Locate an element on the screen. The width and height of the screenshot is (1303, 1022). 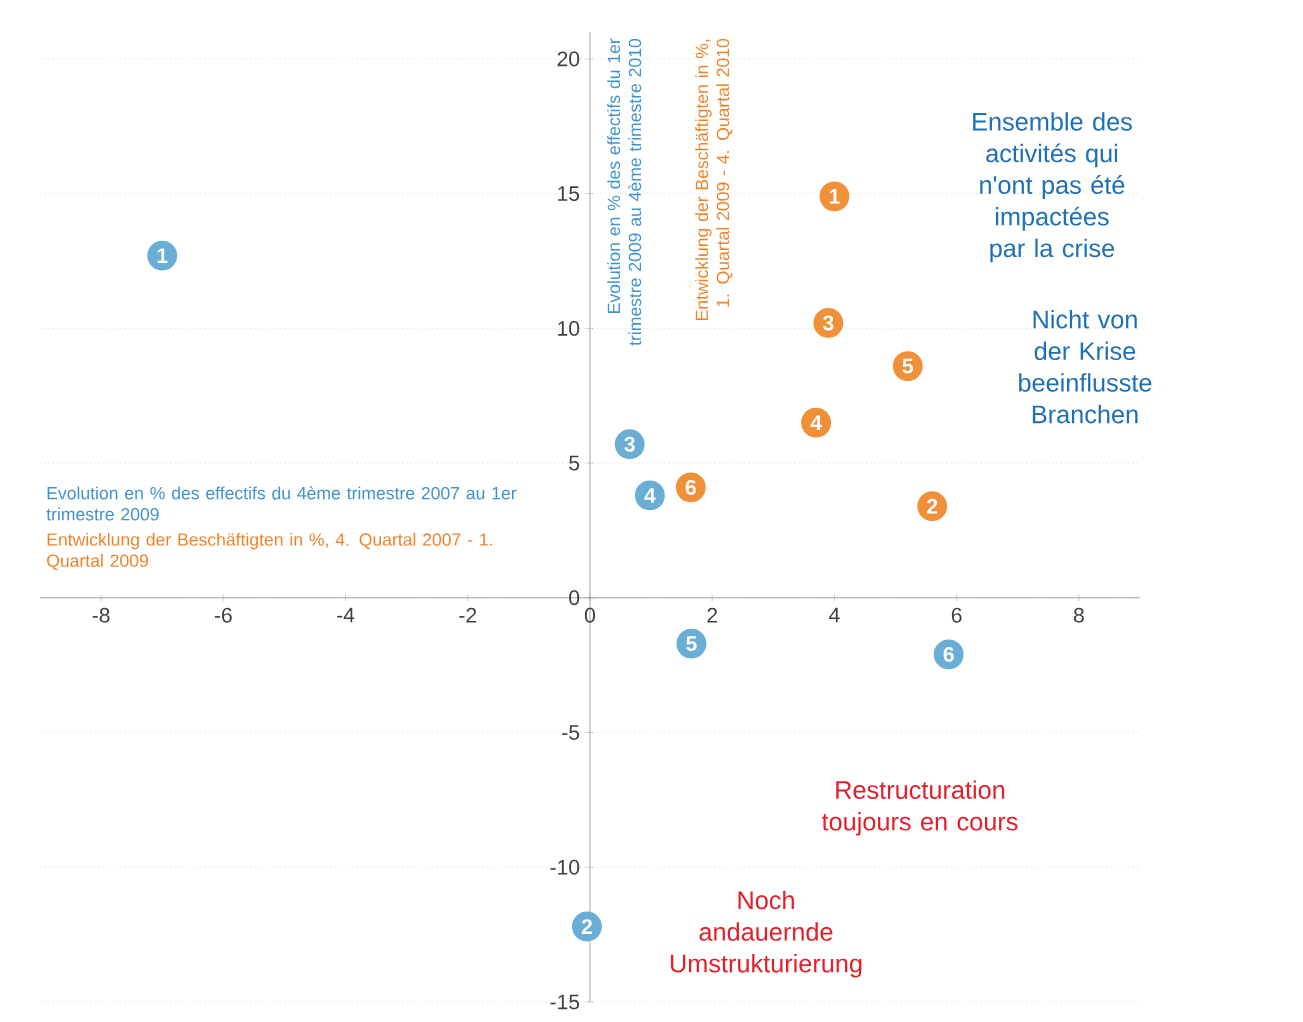
y-tick-label: -5 is located at coordinates (571, 732).